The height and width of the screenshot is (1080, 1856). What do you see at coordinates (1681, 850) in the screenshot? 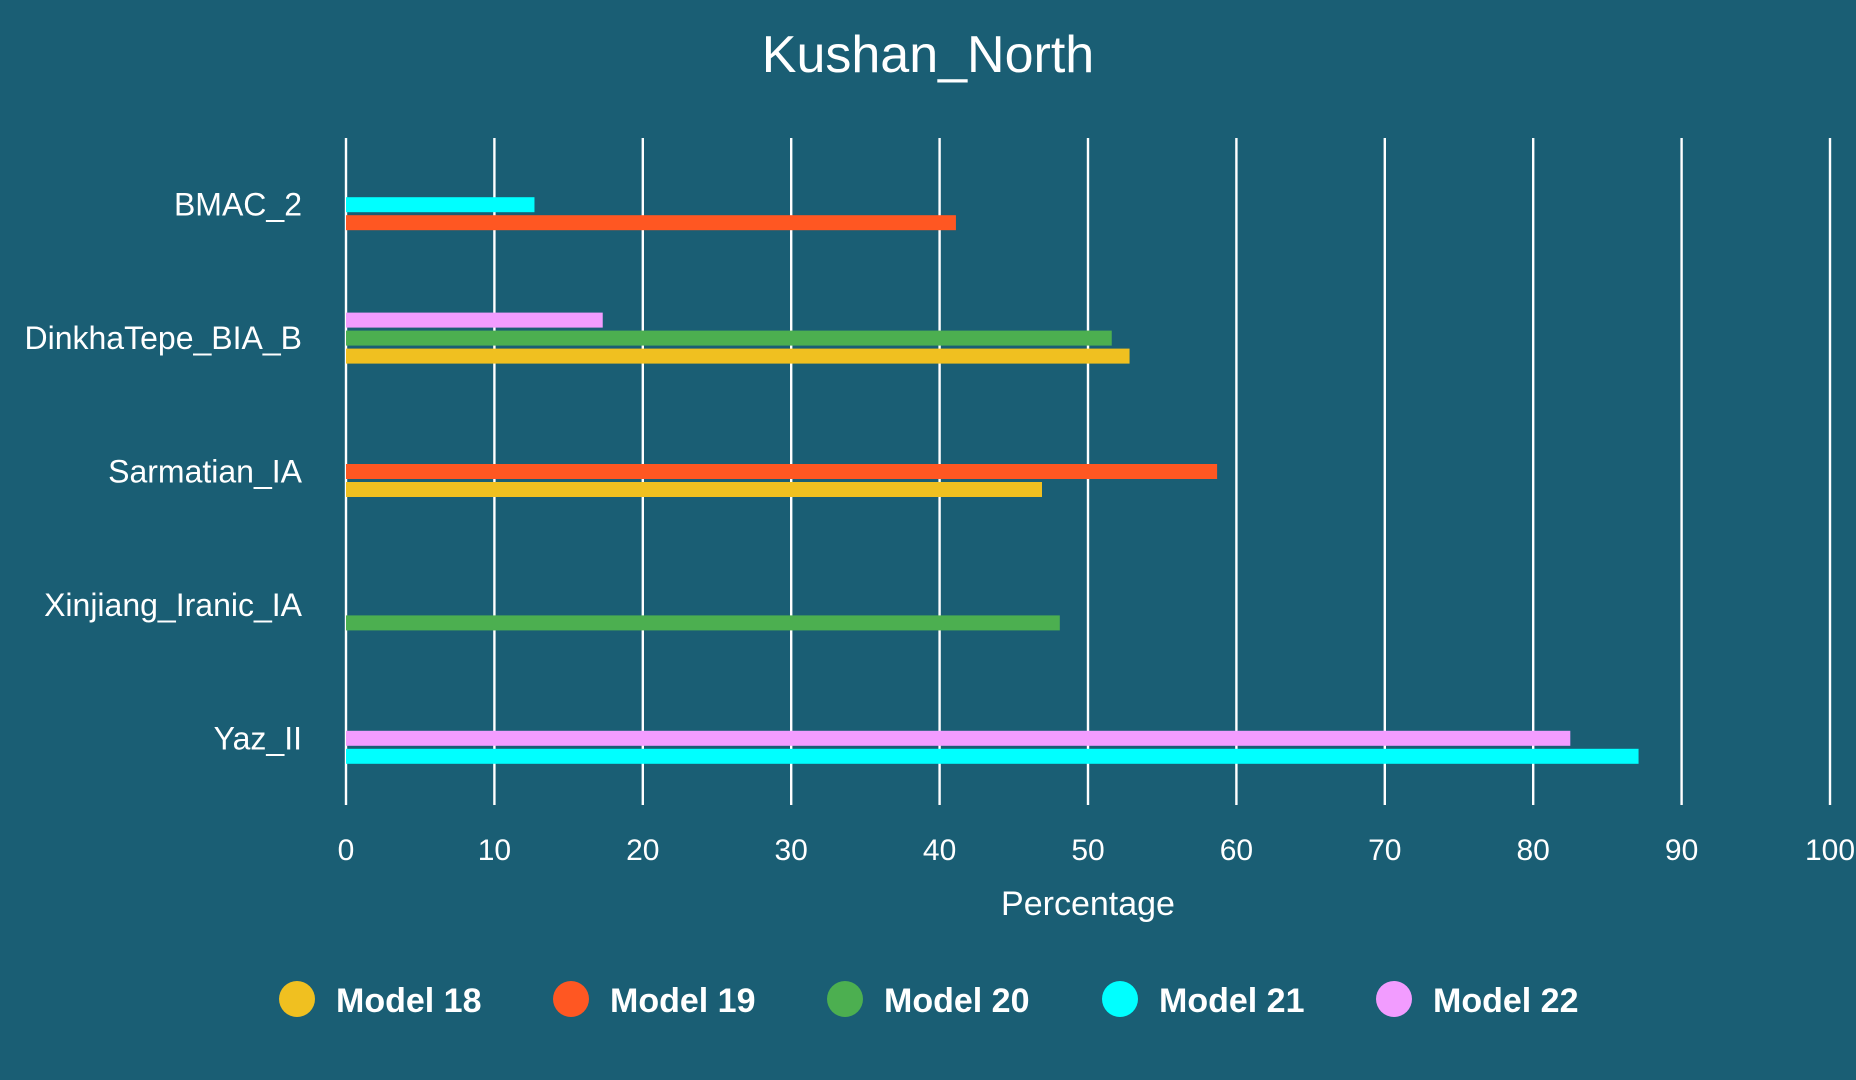
I see `x-tick-label-90: 90` at bounding box center [1681, 850].